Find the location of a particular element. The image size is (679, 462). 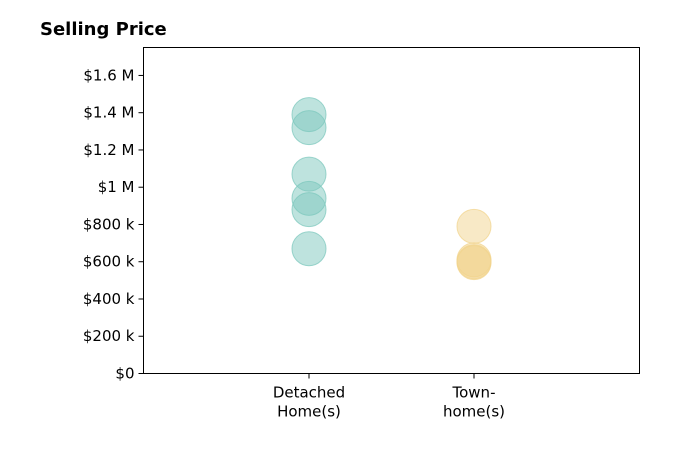

y-tick-label: $200 k is located at coordinates (109, 336).